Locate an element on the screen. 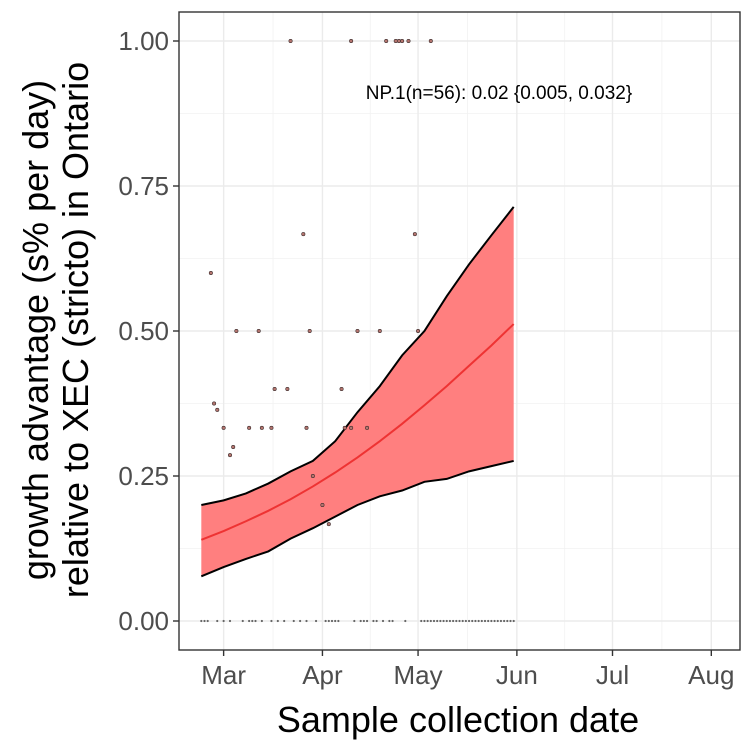 This screenshot has height=755, width=750. fit-line is located at coordinates (357, 432).